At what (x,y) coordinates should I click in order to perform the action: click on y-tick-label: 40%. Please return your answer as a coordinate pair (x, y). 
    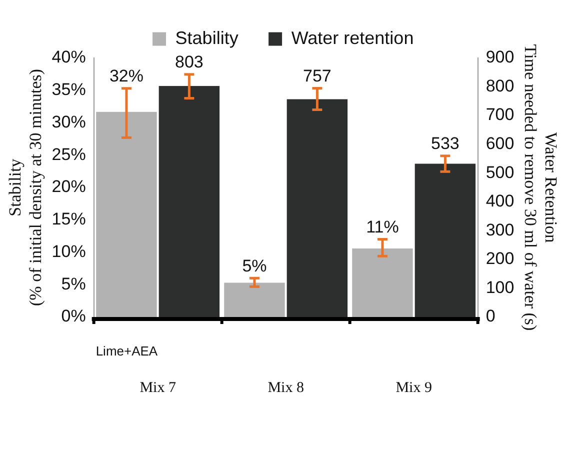
    Looking at the image, I should click on (69, 57).